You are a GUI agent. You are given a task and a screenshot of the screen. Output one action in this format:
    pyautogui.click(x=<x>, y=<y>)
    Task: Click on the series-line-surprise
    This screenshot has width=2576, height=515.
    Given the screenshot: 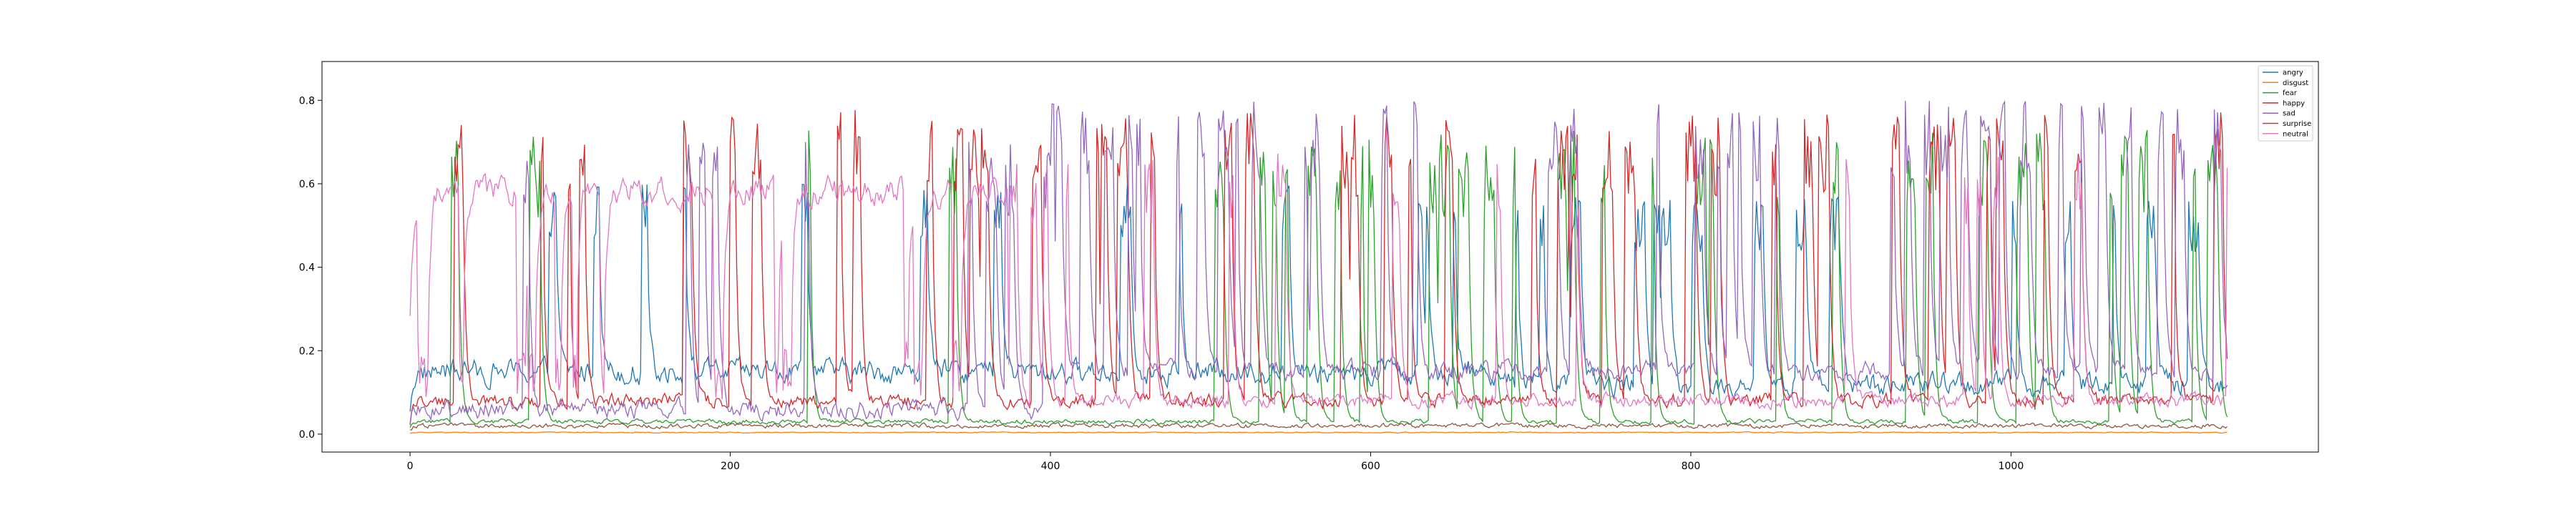 What is the action you would take?
    pyautogui.click(x=1319, y=426)
    